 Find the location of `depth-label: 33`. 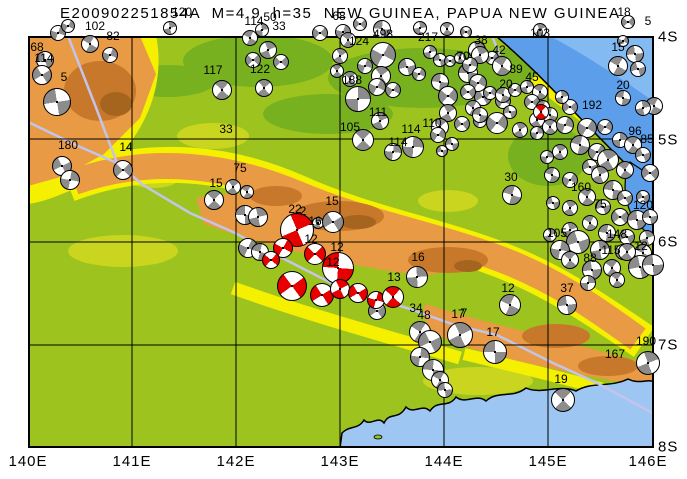

depth-label: 33 is located at coordinates (226, 129).